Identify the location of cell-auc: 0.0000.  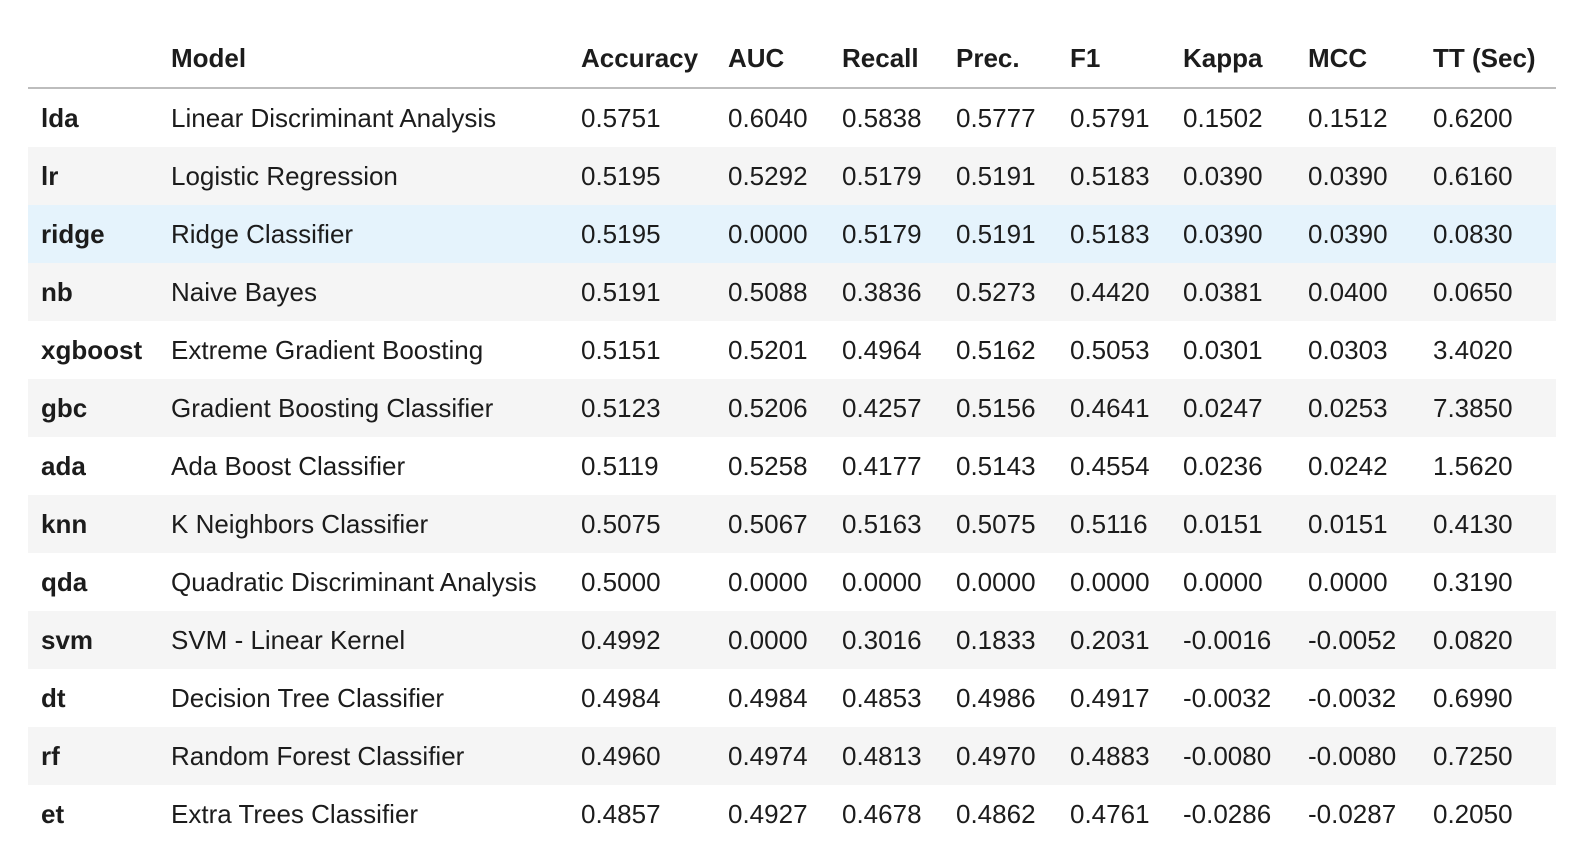
(768, 581).